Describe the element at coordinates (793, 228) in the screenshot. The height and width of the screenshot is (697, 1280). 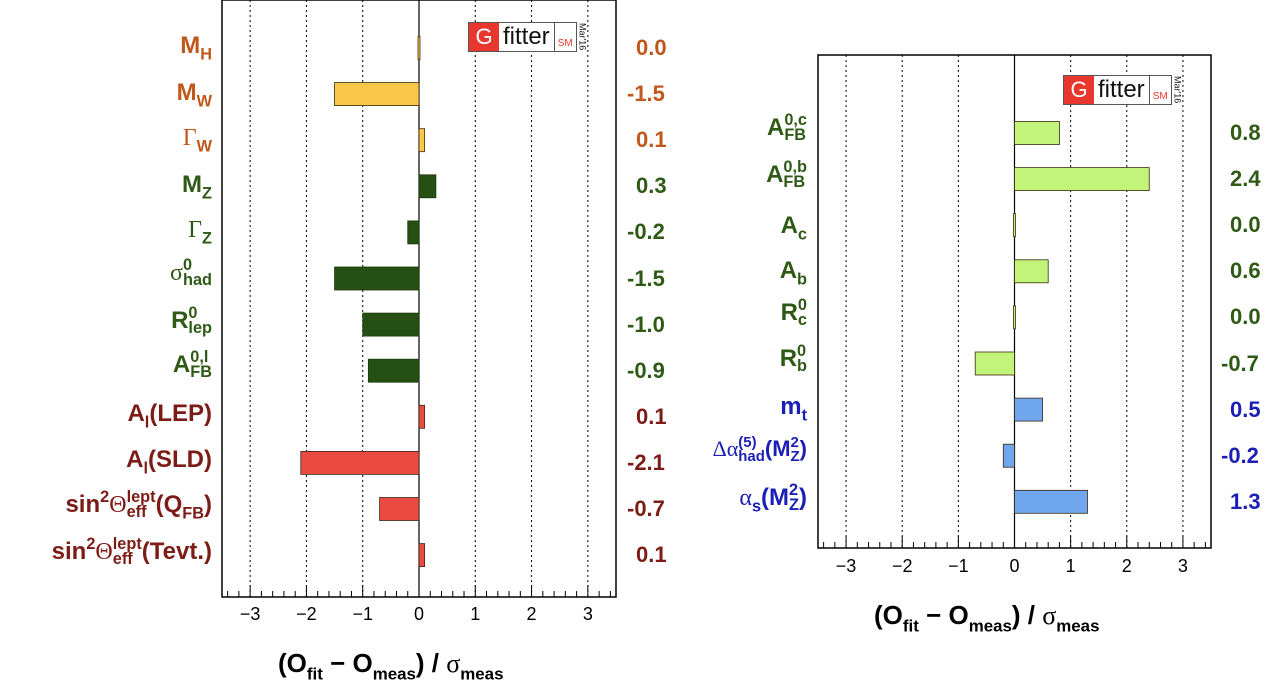
I see `label-a-c: Ac` at that location.